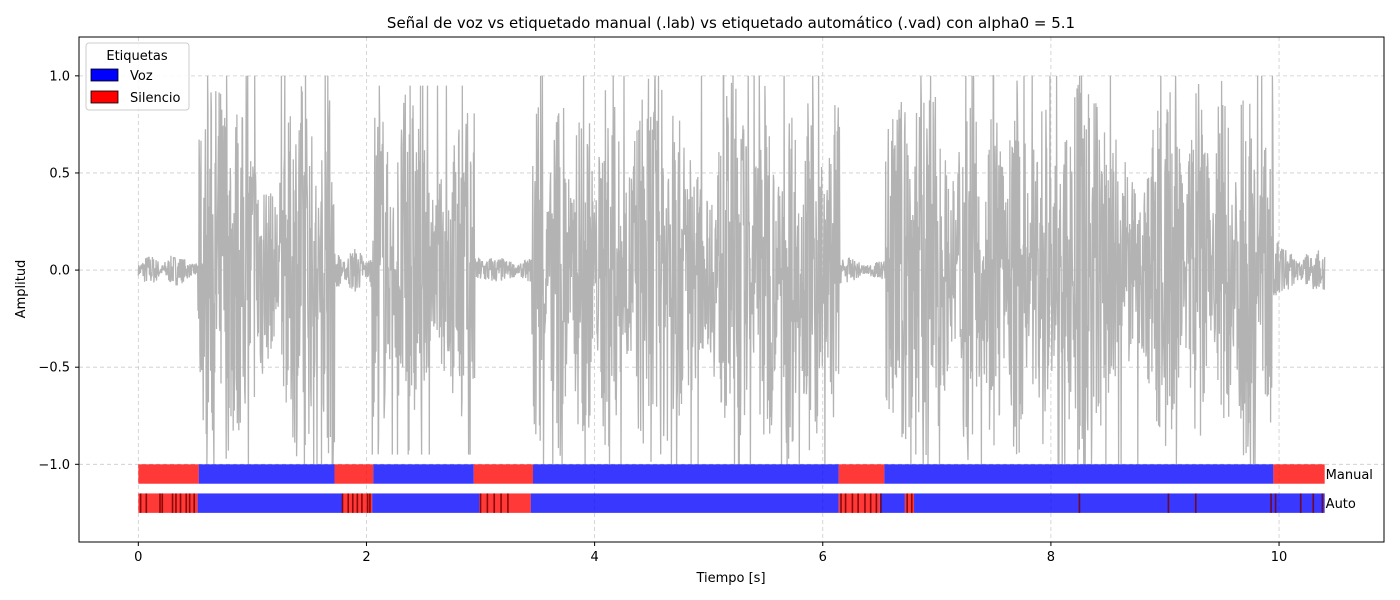  What do you see at coordinates (104, 75) in the screenshot?
I see `legend-swatch-voz` at bounding box center [104, 75].